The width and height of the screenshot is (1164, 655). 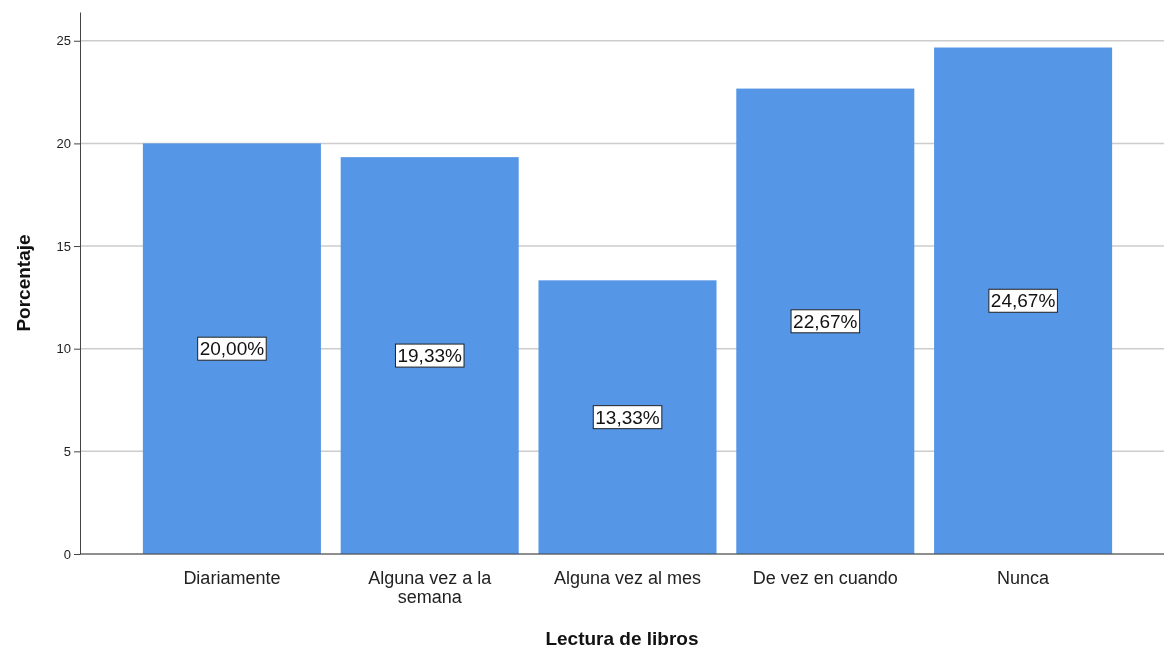 What do you see at coordinates (627, 578) in the screenshot?
I see `x-tick-label: Alguna vez al mes` at bounding box center [627, 578].